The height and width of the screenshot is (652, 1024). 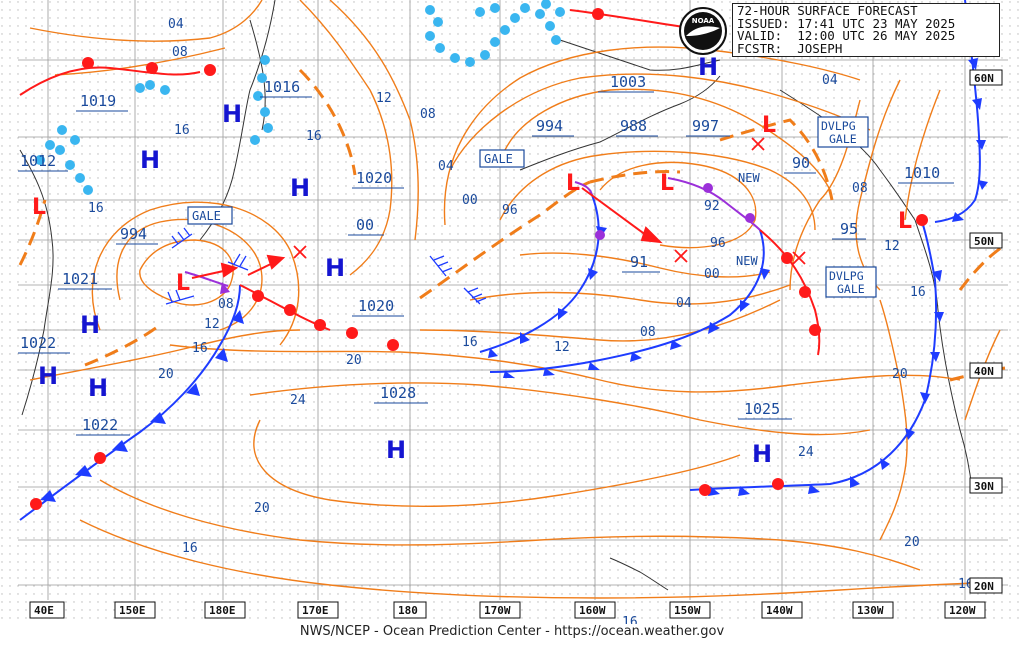 What do you see at coordinates (408, 610) in the screenshot?
I see `lon-label: 180` at bounding box center [408, 610].